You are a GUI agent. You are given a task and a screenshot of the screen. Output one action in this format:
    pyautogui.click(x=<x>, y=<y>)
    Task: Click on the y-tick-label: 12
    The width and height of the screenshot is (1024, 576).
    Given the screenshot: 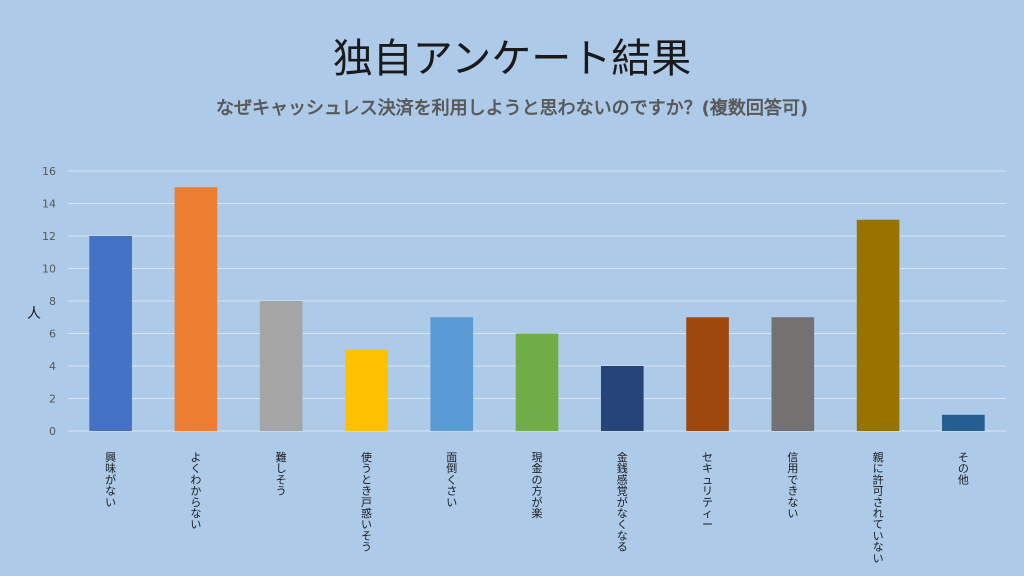 What is the action you would take?
    pyautogui.click(x=49, y=236)
    